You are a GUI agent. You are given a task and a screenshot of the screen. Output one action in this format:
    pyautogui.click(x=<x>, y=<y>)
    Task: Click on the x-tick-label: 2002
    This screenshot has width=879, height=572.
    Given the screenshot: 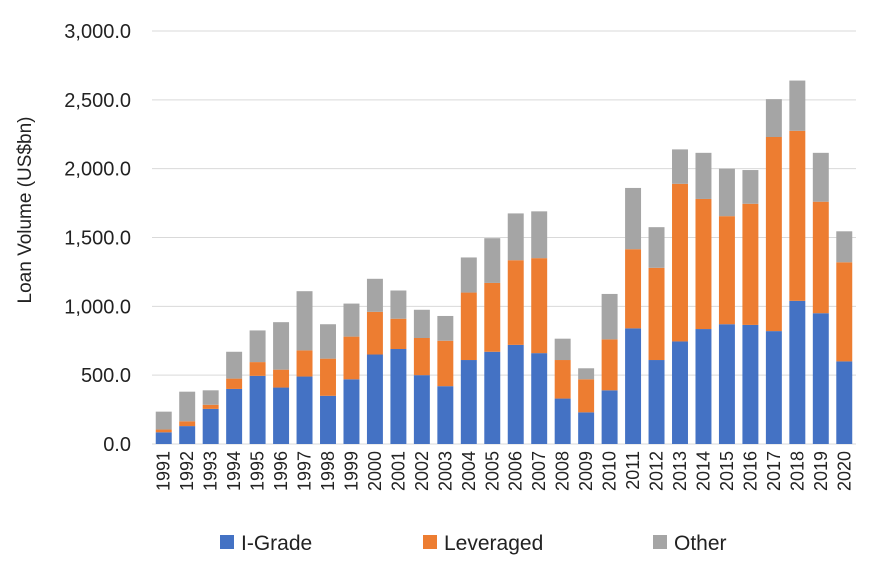 What is the action you would take?
    pyautogui.click(x=422, y=471)
    